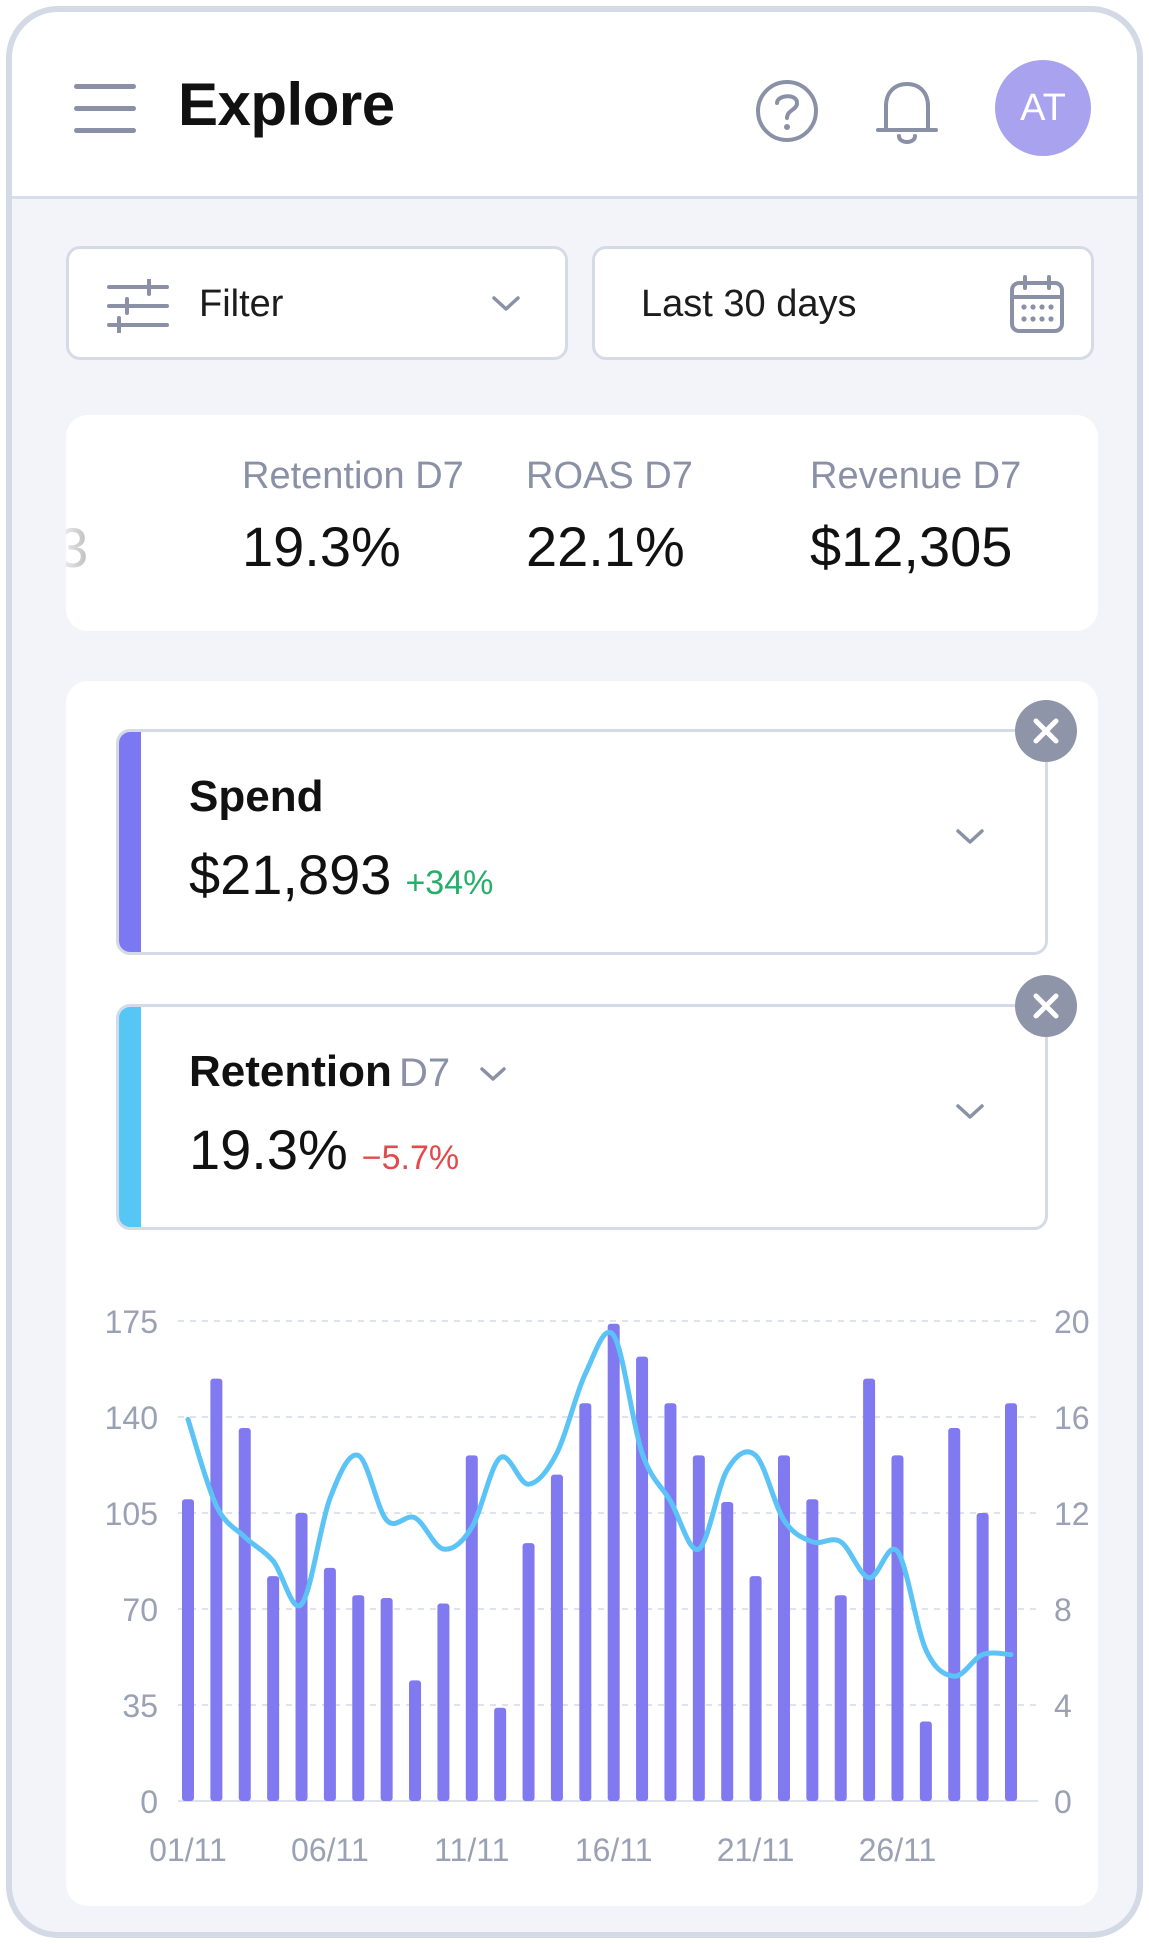 This screenshot has height=1944, width=1149. What do you see at coordinates (449, 883) in the screenshot?
I see `metric-card-change: +34%` at bounding box center [449, 883].